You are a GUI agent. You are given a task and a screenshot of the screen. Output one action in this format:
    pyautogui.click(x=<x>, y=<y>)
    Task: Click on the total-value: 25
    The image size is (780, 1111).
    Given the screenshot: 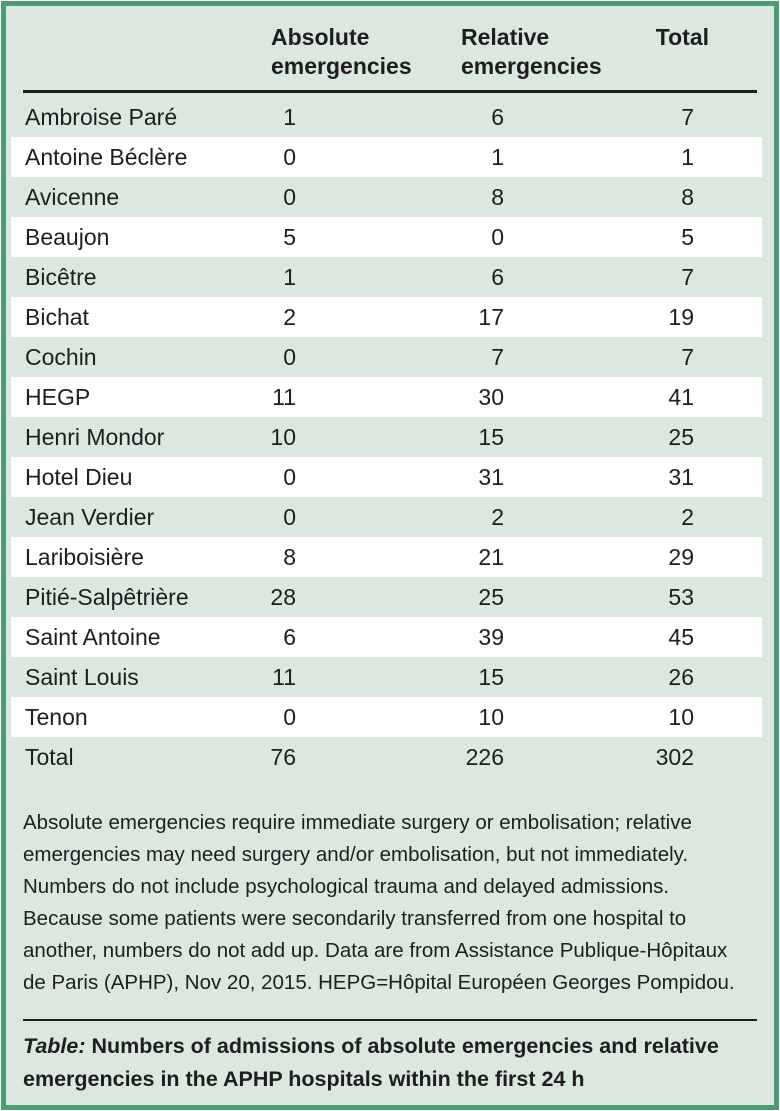 What is the action you would take?
    pyautogui.click(x=681, y=436)
    